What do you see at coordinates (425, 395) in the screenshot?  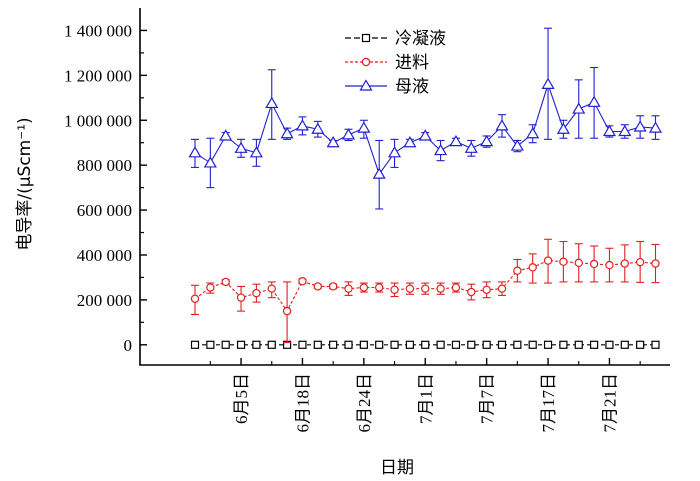 I see `x-axis-ticks: 6月5日 6月18日 6月24日 7月1日 7月7日 7月17日 7月21日` at bounding box center [425, 395].